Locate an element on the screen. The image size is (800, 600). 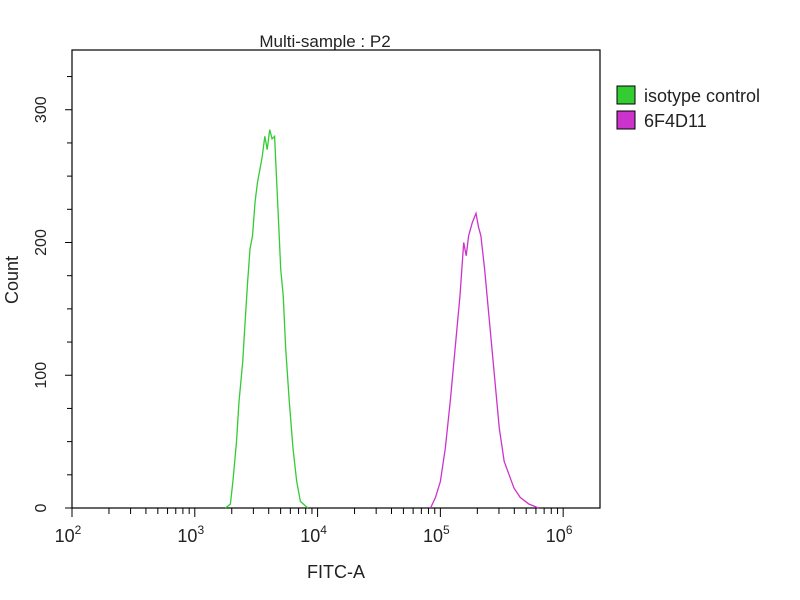
legend-label: 6F4D11 is located at coordinates (675, 121).